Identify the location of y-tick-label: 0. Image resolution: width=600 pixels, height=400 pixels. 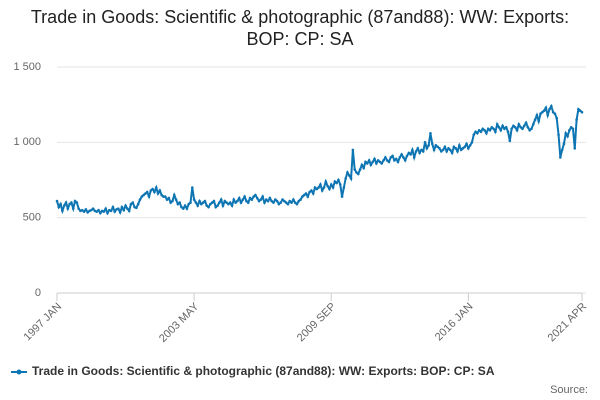
(38, 293).